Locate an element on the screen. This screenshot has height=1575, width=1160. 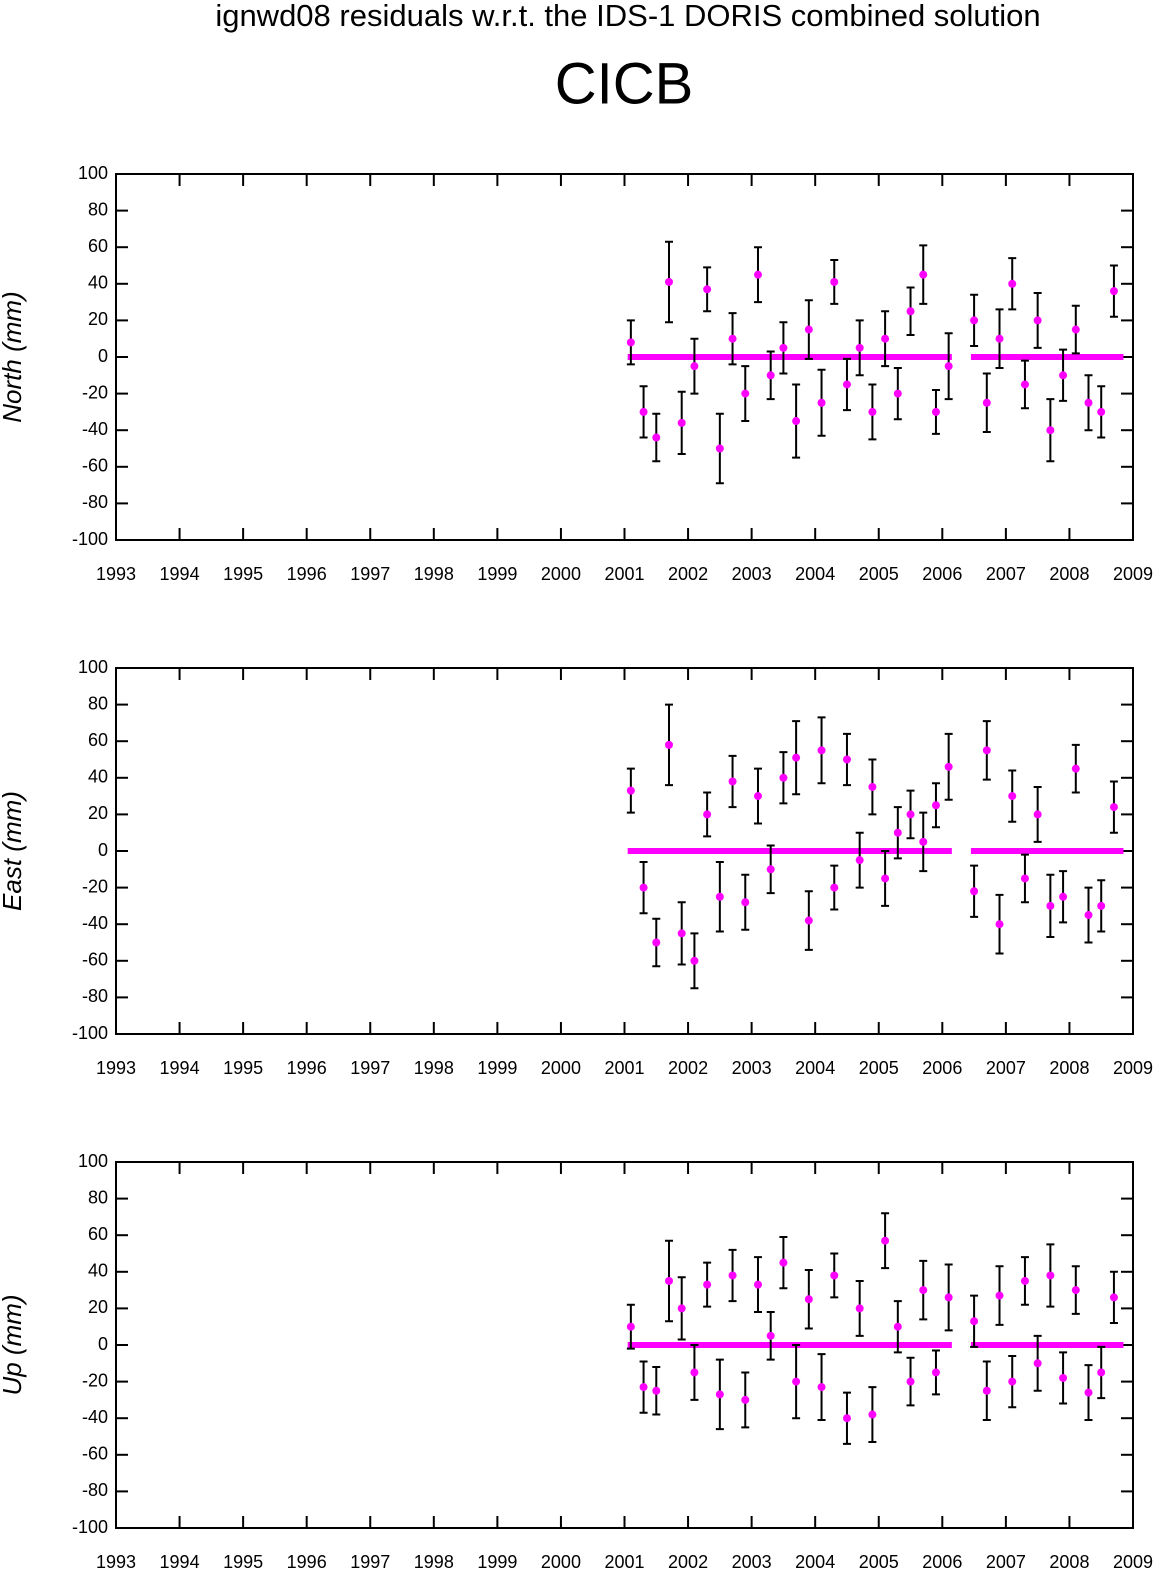
y-tick-label: 100 is located at coordinates (93, 1161).